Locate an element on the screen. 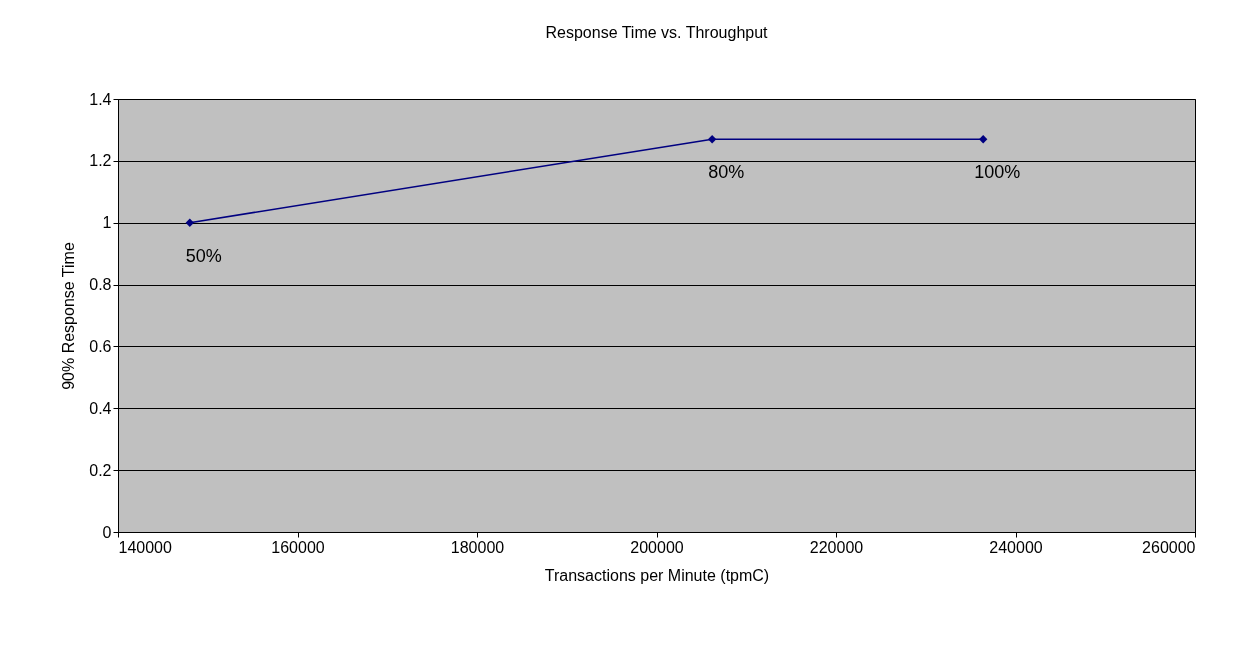 The width and height of the screenshot is (1258, 665). y-tick-label: 0.8 is located at coordinates (100, 285).